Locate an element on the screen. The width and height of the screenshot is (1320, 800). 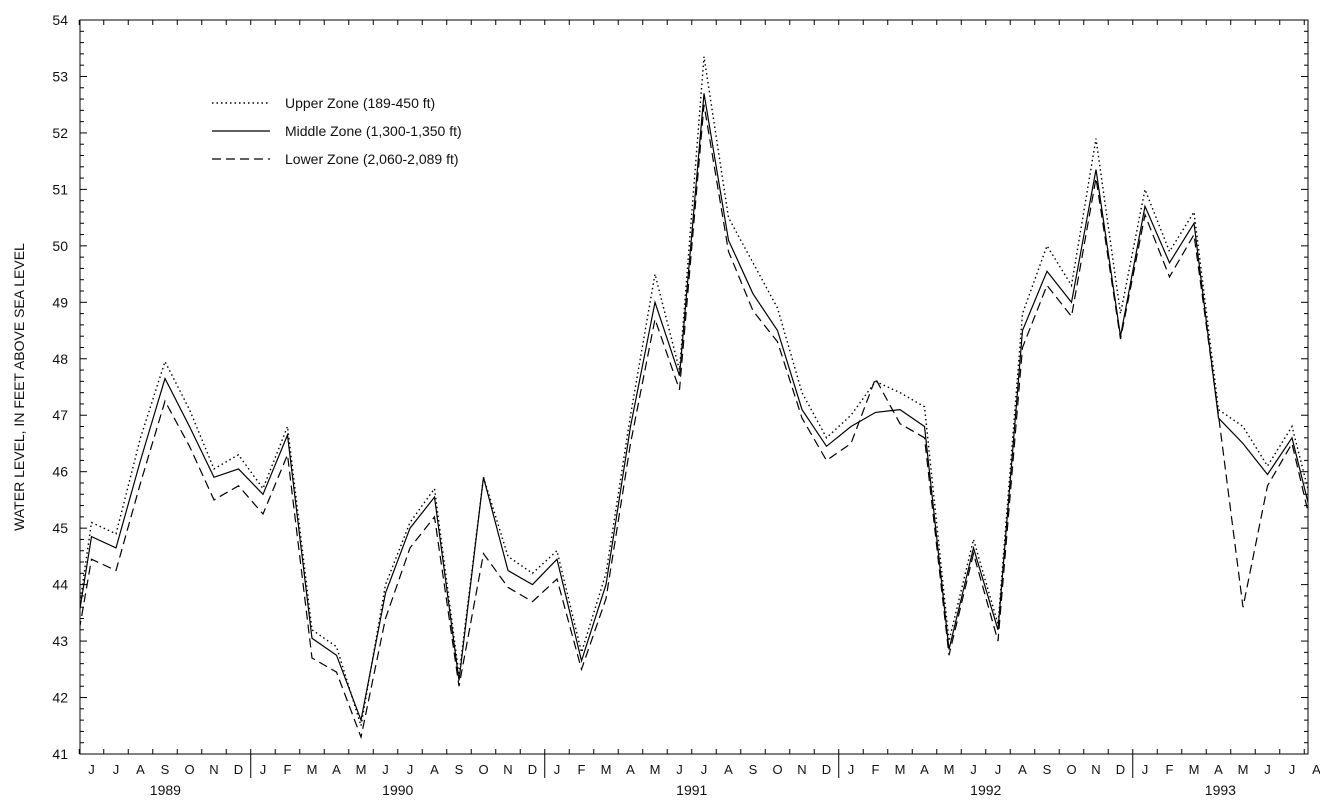
y-tick-label: 50 is located at coordinates (60, 246).